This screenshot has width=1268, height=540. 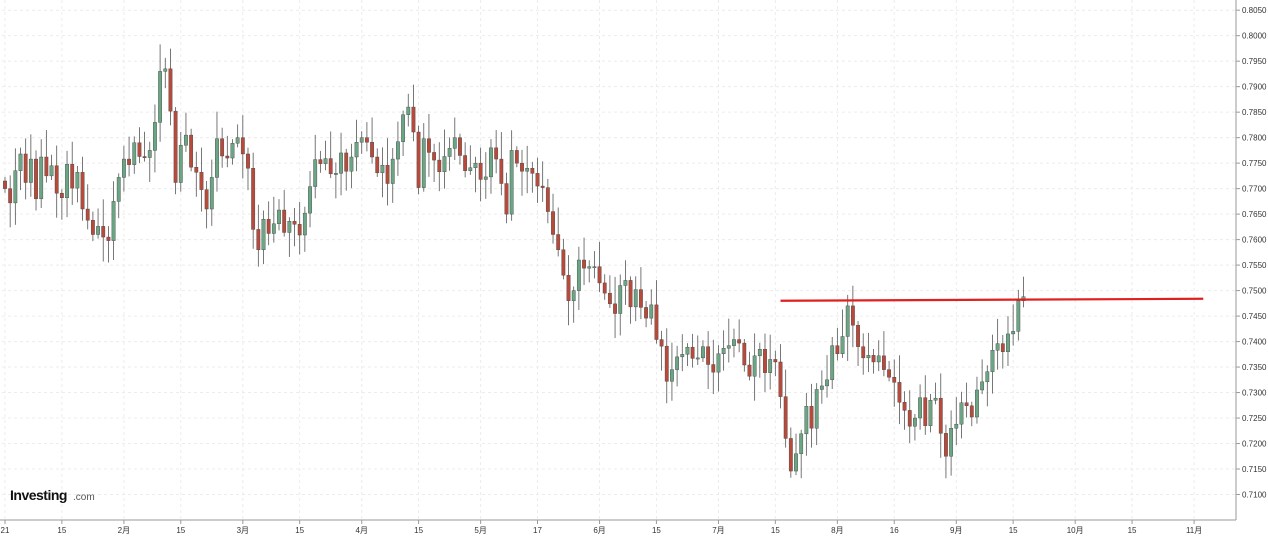 What do you see at coordinates (84, 497) in the screenshot?
I see `logo-suffix: .com` at bounding box center [84, 497].